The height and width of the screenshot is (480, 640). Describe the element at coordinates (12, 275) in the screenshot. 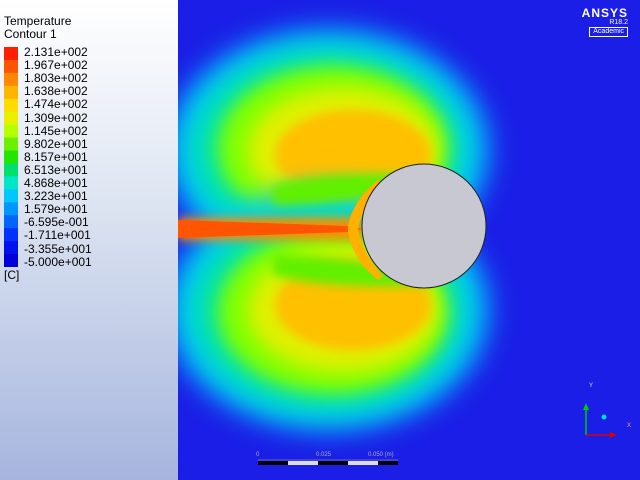

I see `legend-unit: [C]` at that location.